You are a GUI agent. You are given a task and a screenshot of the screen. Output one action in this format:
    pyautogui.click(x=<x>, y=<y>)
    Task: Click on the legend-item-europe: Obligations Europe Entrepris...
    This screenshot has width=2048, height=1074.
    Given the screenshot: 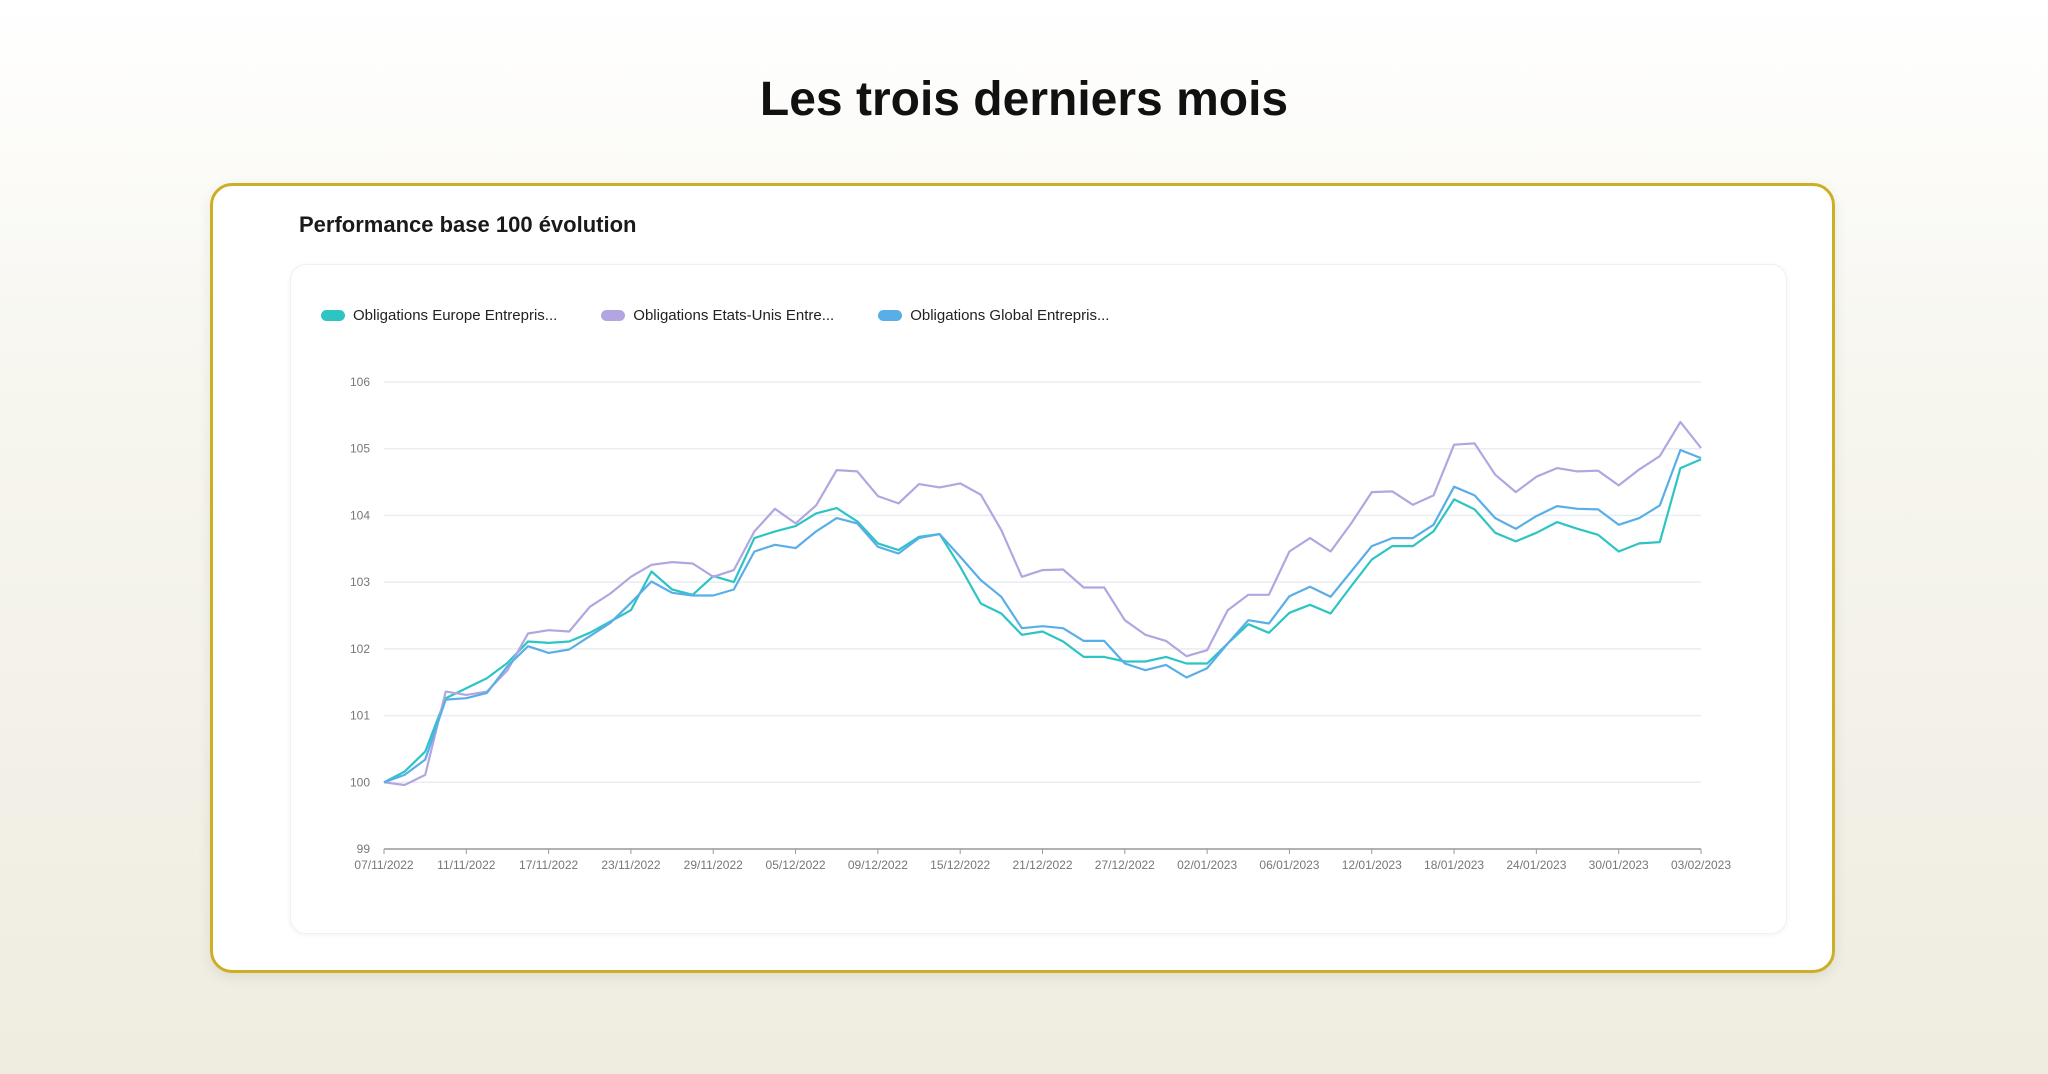 What is the action you would take?
    pyautogui.click(x=439, y=315)
    